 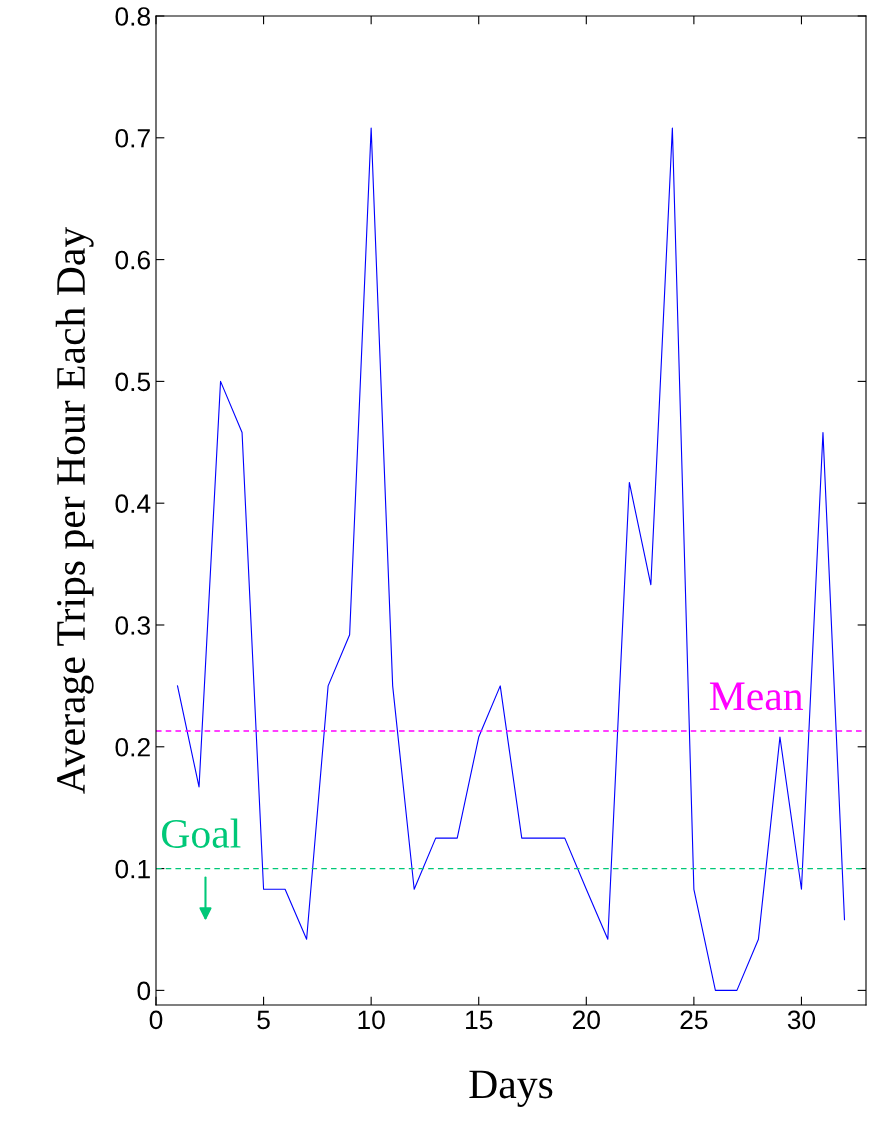 What do you see at coordinates (479, 1020) in the screenshot?
I see `x-tick-label: 15` at bounding box center [479, 1020].